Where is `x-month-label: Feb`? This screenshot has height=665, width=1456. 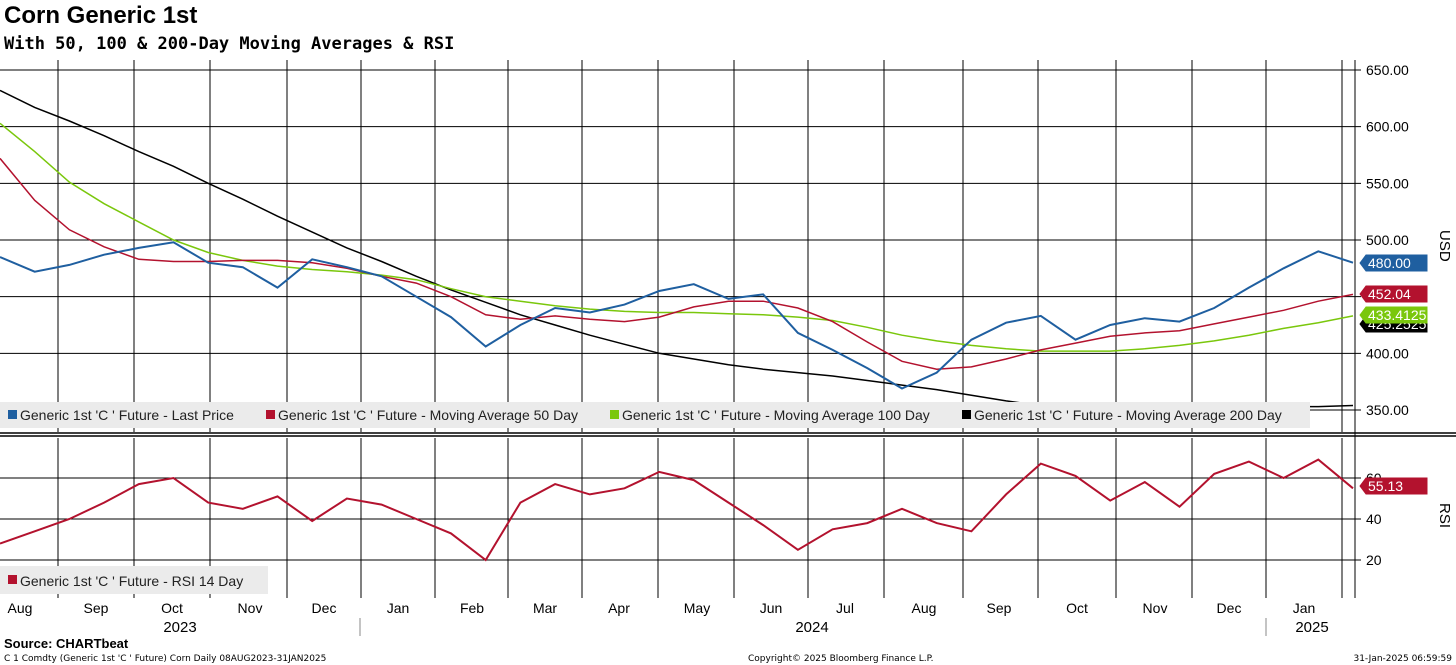 x-month-label: Feb is located at coordinates (472, 608).